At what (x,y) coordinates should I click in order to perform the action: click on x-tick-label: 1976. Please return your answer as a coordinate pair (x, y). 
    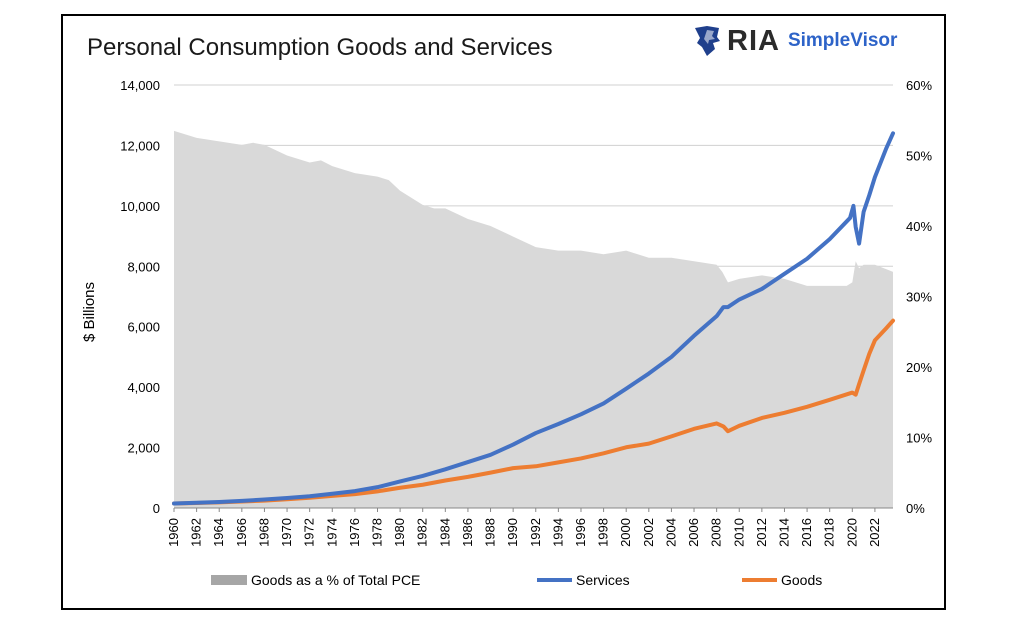
    Looking at the image, I should click on (354, 532).